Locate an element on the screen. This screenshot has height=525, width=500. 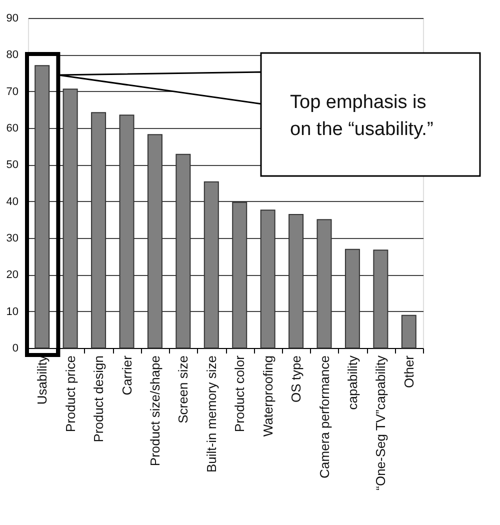
y-tick-label: 80 is located at coordinates (12, 55).